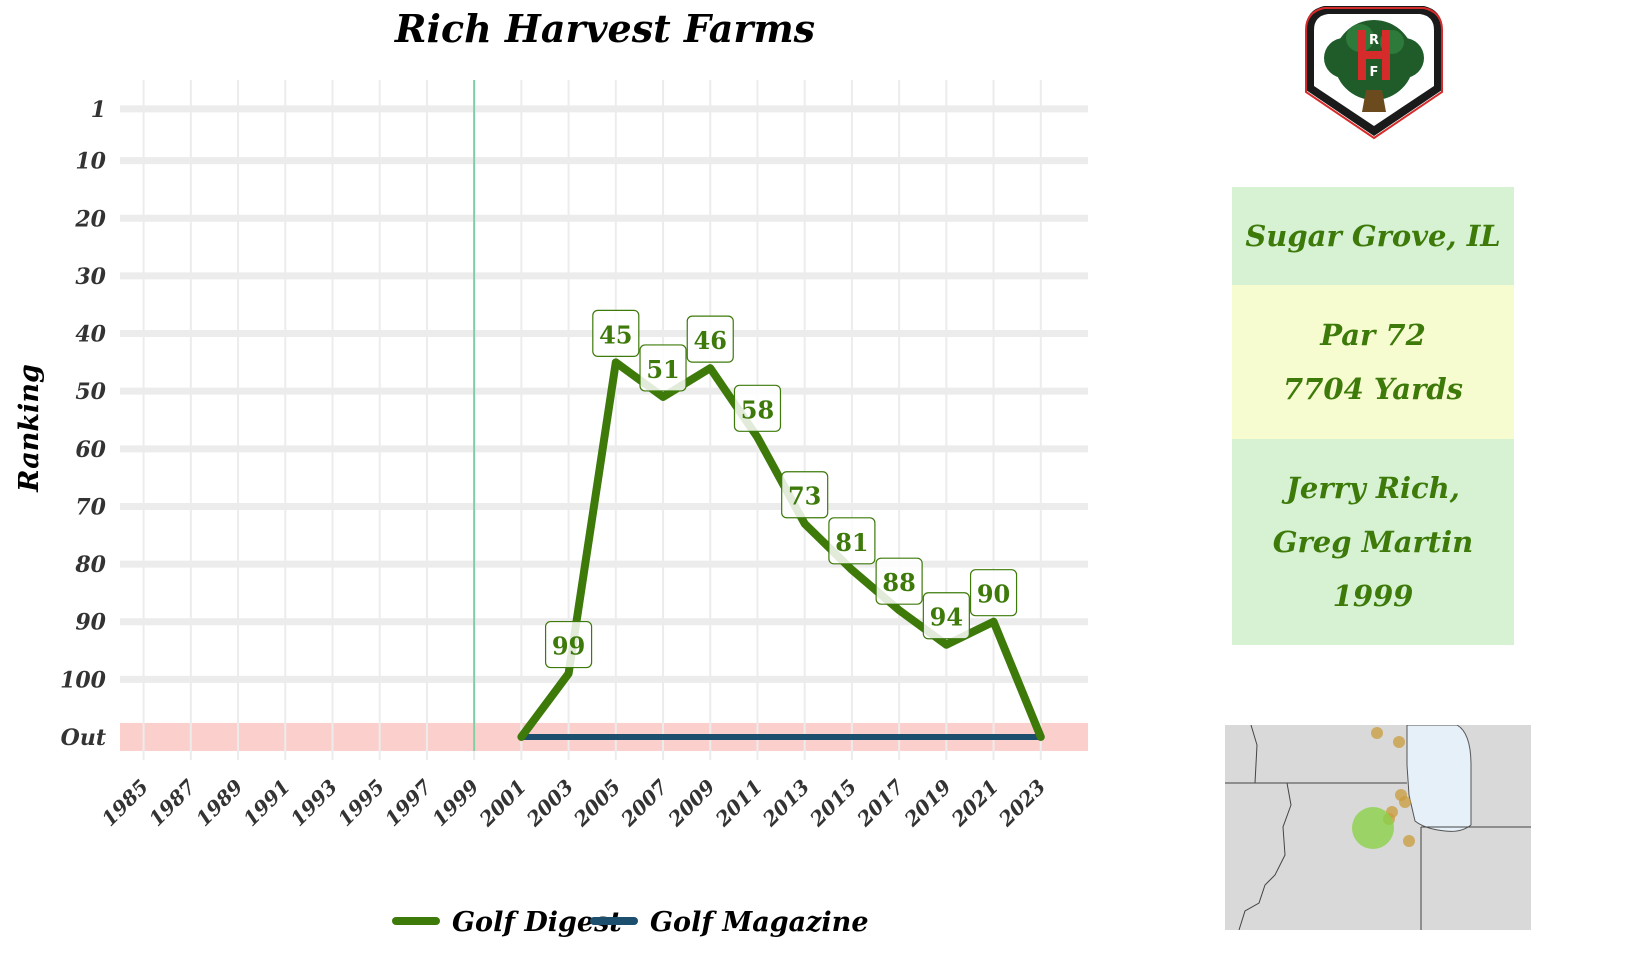 The height and width of the screenshot is (960, 1632). What do you see at coordinates (781, 549) in the screenshot?
I see `series-line-golf-digest` at bounding box center [781, 549].